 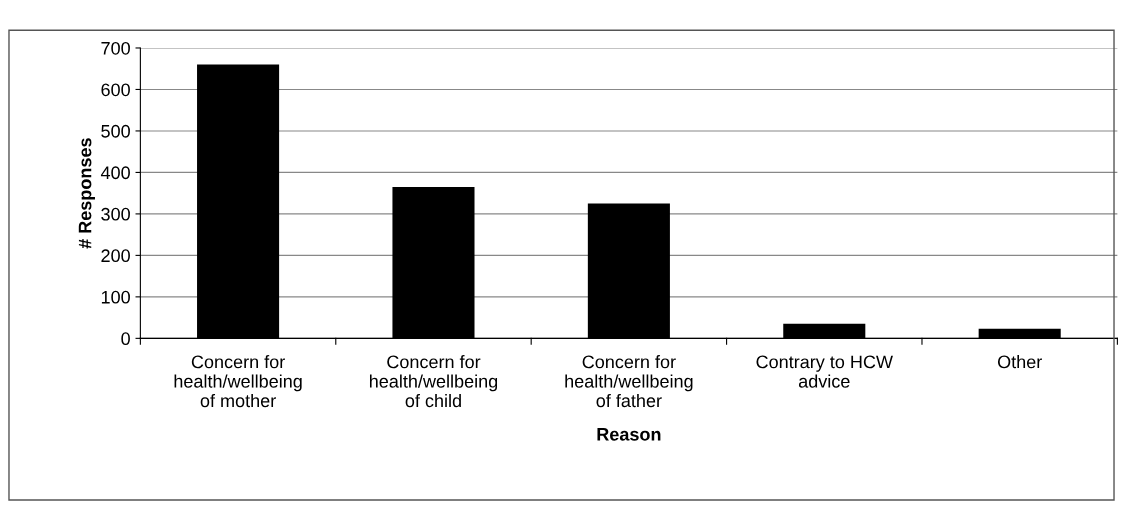 I want to click on y-tick-label: 0, so click(x=125, y=339).